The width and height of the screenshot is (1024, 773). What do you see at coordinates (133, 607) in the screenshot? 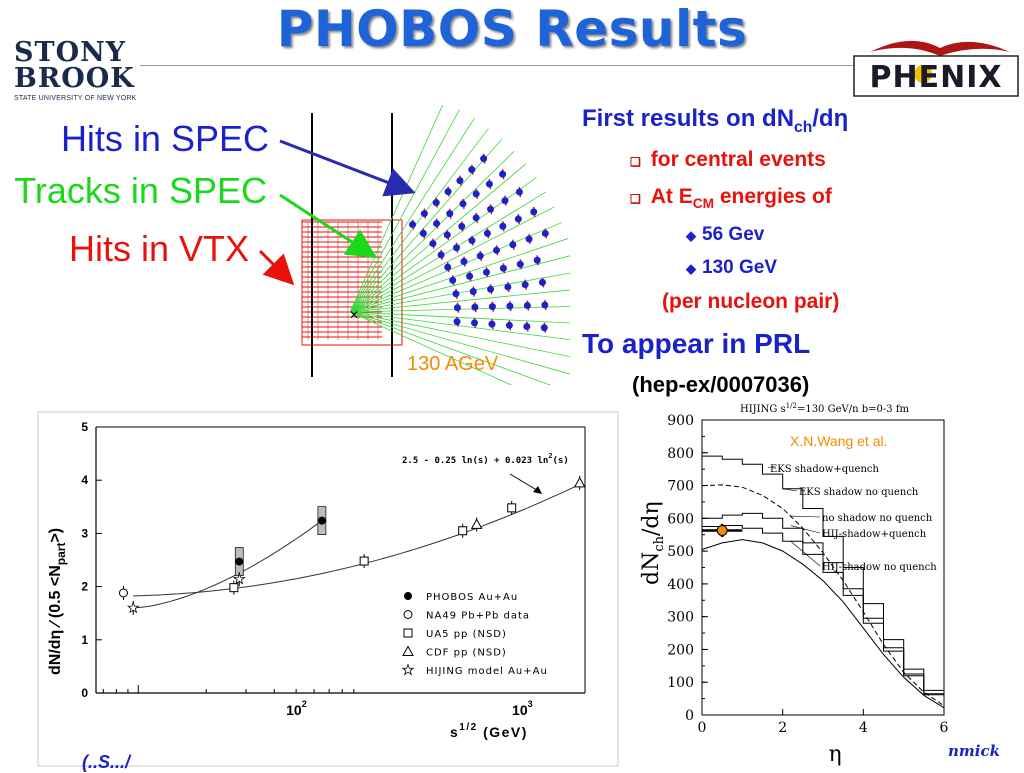
I see `data-point-open-star` at bounding box center [133, 607].